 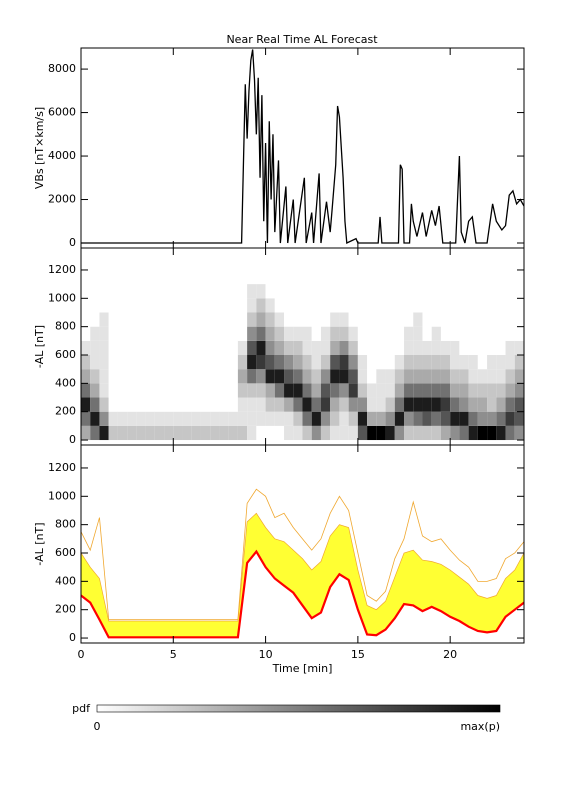 What do you see at coordinates (298, 708) in the screenshot?
I see `colorbar` at bounding box center [298, 708].